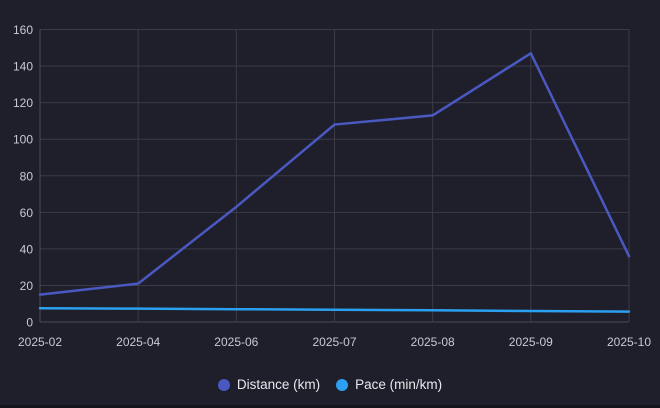 The height and width of the screenshot is (408, 660). Describe the element at coordinates (334, 342) in the screenshot. I see `x-tick-label: 2025-07` at that location.